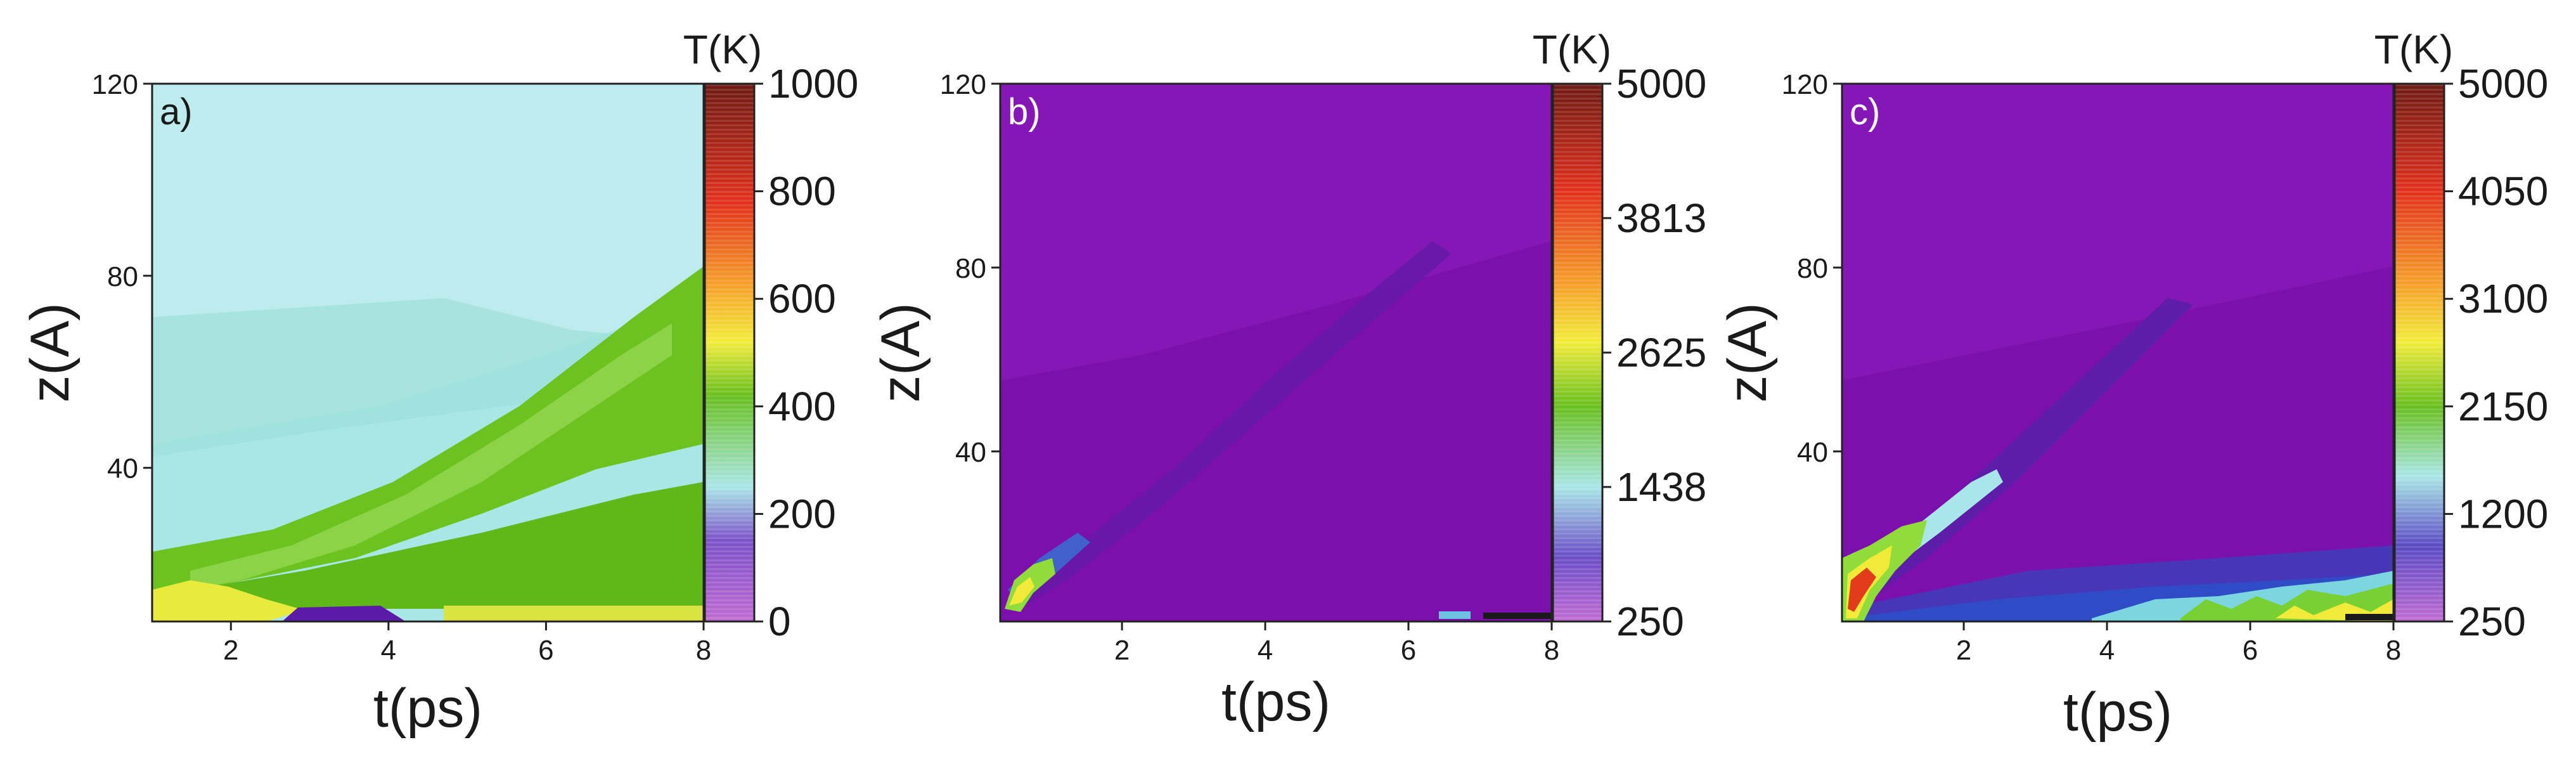  I want to click on panel-b-bottom-cyan, so click(1455, 615).